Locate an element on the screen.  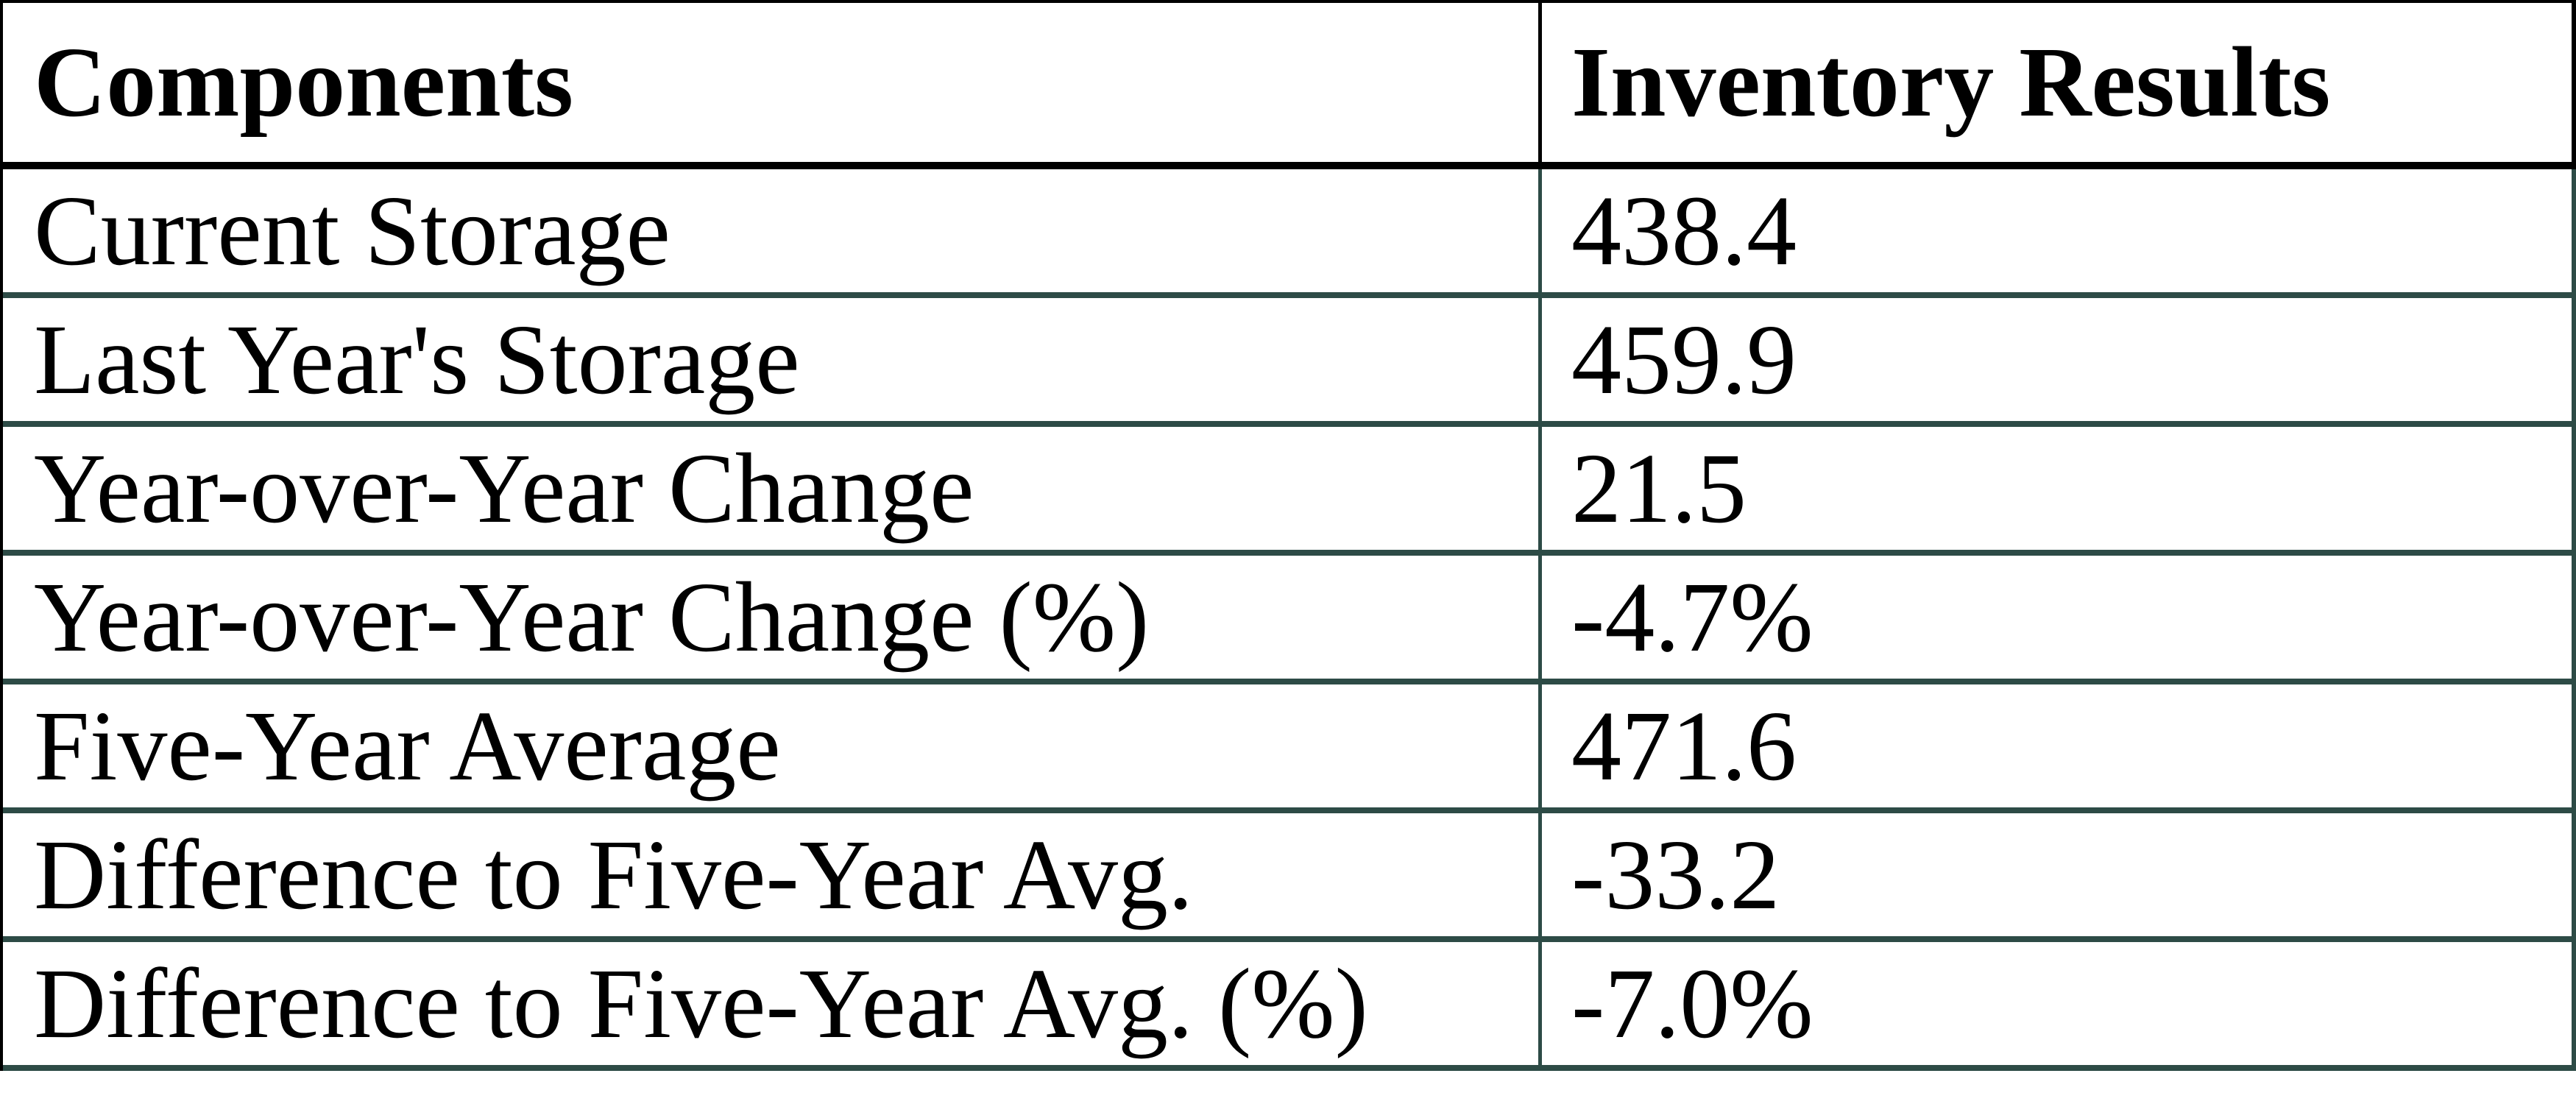
value-cell: -7.0% is located at coordinates (2059, 1003).